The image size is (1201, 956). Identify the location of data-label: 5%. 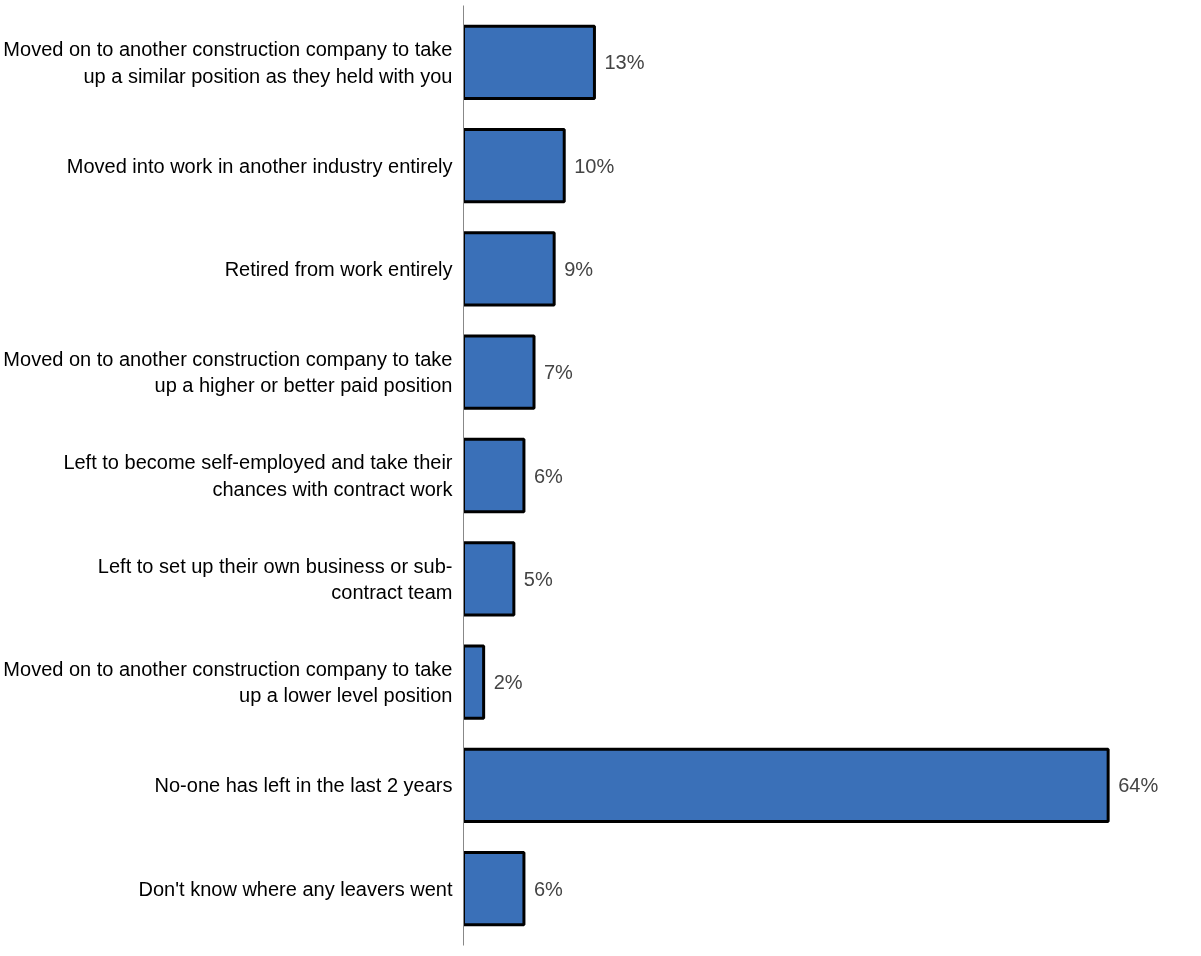
(538, 578).